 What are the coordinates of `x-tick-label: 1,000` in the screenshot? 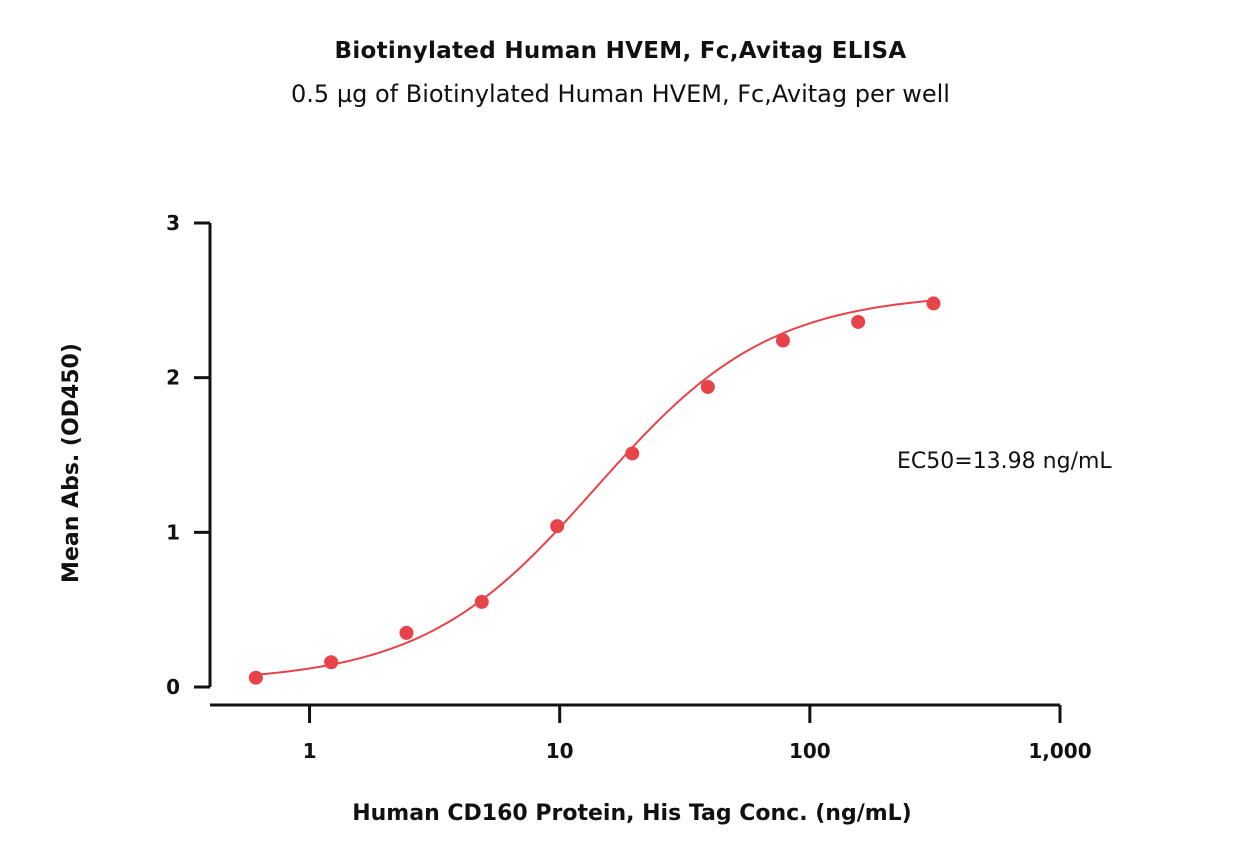 It's located at (1059, 751).